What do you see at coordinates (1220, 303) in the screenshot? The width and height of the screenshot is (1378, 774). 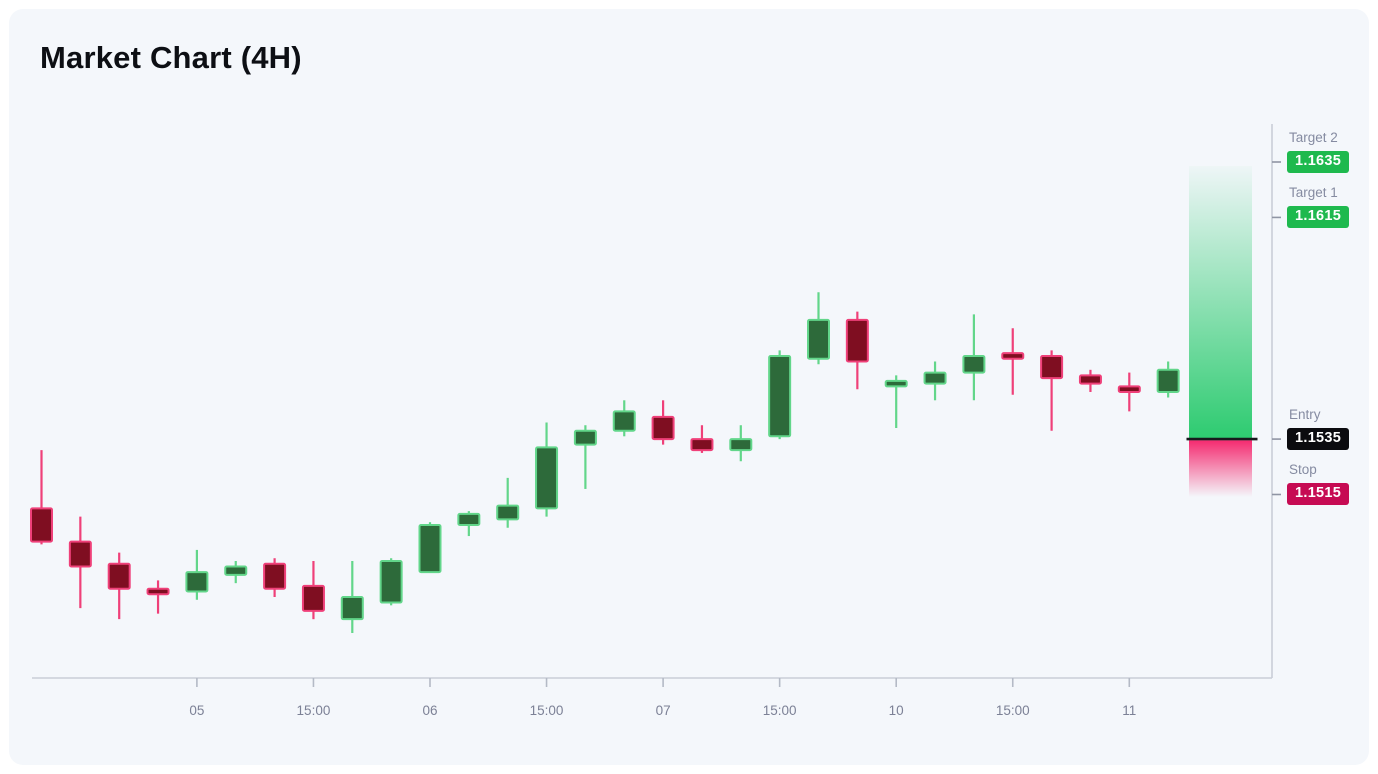 I see `profit-zone` at bounding box center [1220, 303].